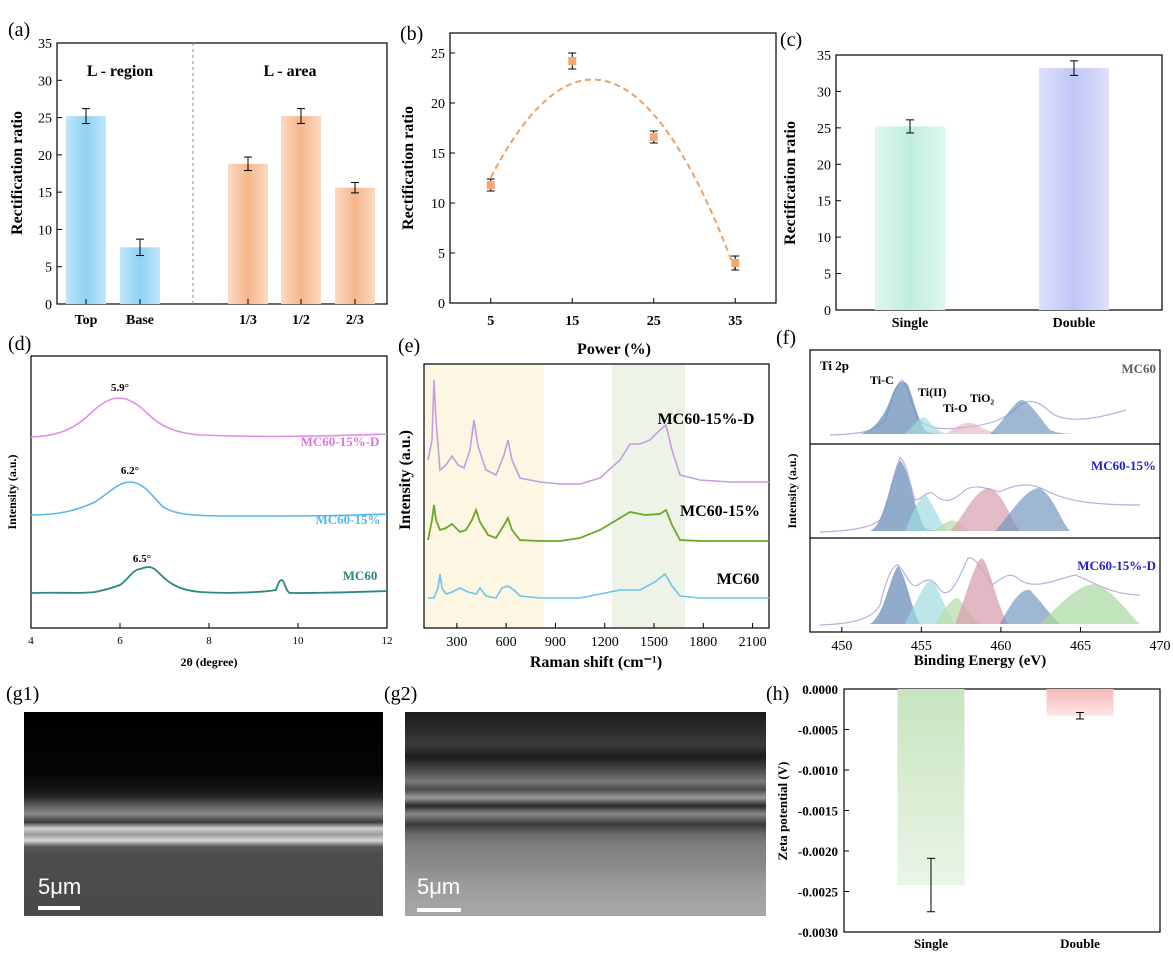 The width and height of the screenshot is (1173, 953). What do you see at coordinates (400, 694) in the screenshot?
I see `panel-label-g2: (g2)` at bounding box center [400, 694].